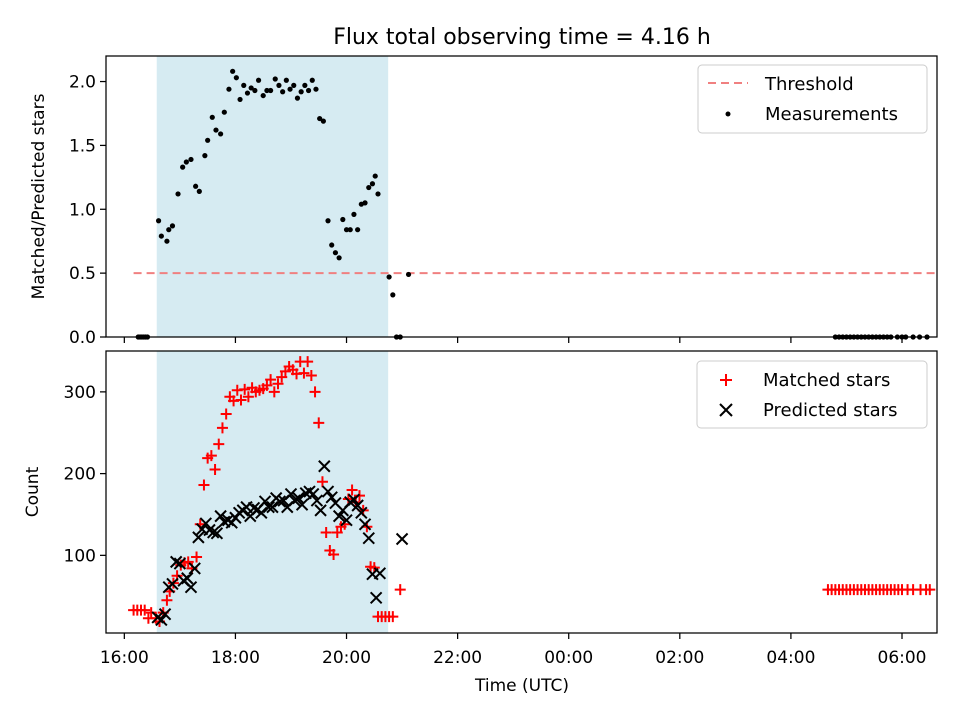  What do you see at coordinates (124, 658) in the screenshot?
I see `x-tick-label: 16:00` at bounding box center [124, 658].